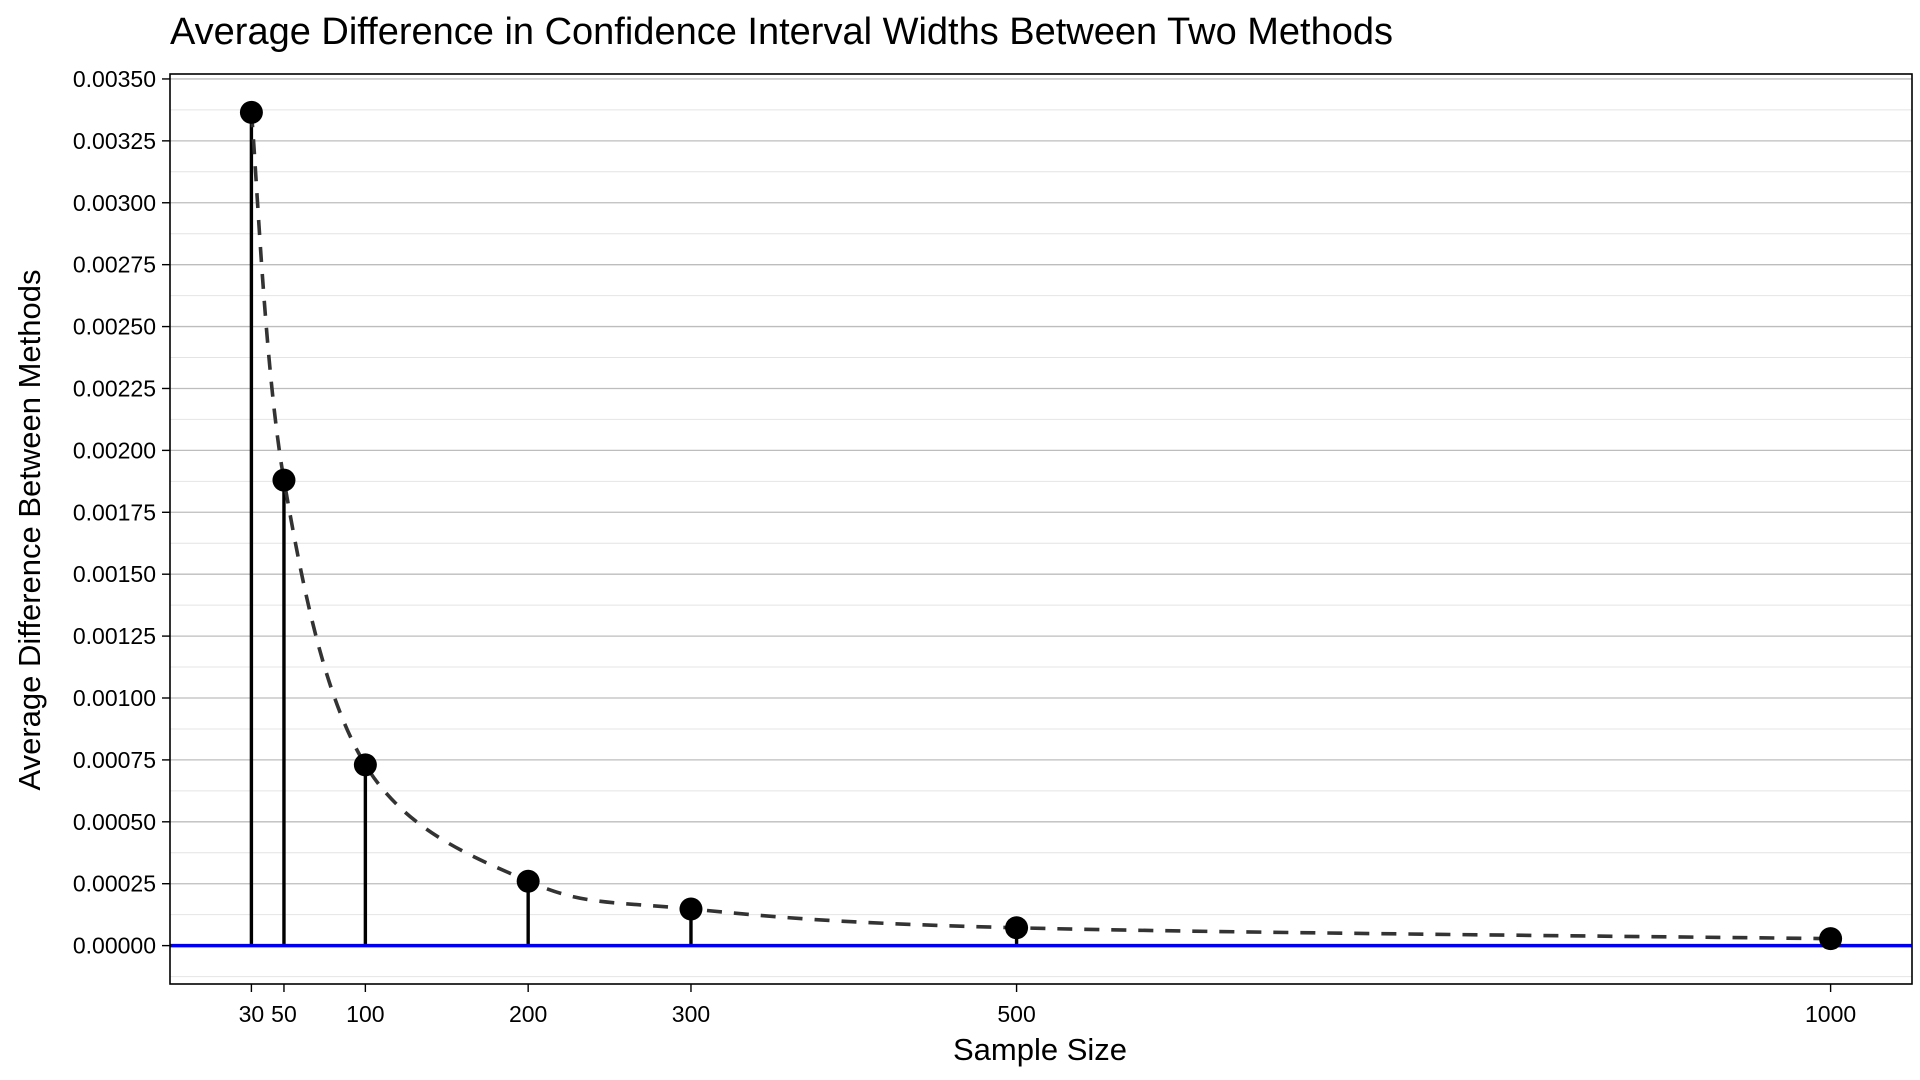 The height and width of the screenshot is (1080, 1920). Describe the element at coordinates (365, 1014) in the screenshot. I see `x-tick-label: 100` at that location.